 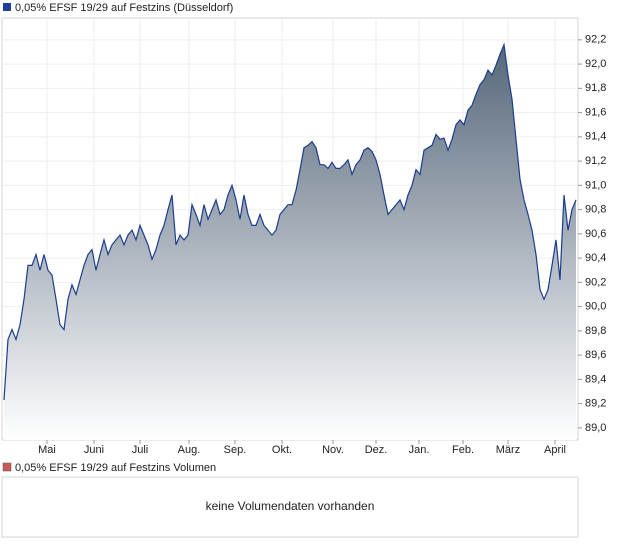 What do you see at coordinates (508, 450) in the screenshot?
I see `x-tick-label: März` at bounding box center [508, 450].